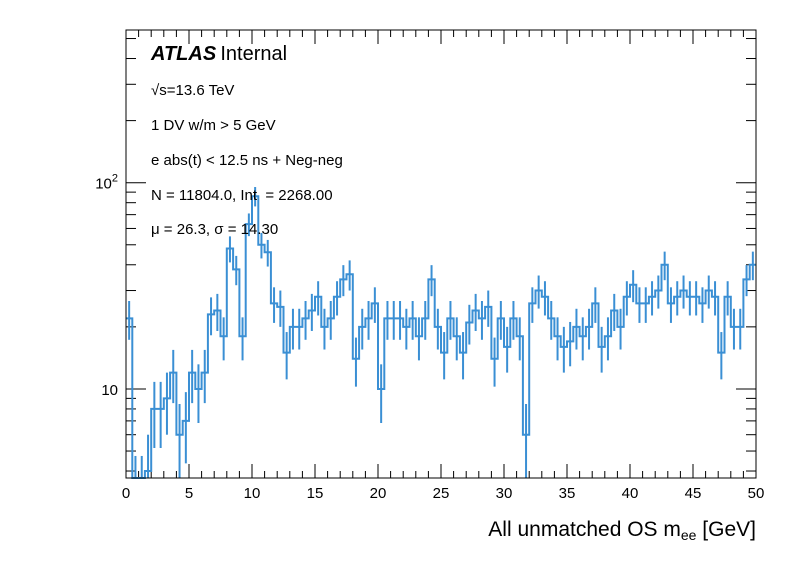 Image resolution: width=796 pixels, height=572 pixels. I want to click on x-tick-label: 10, so click(252, 493).